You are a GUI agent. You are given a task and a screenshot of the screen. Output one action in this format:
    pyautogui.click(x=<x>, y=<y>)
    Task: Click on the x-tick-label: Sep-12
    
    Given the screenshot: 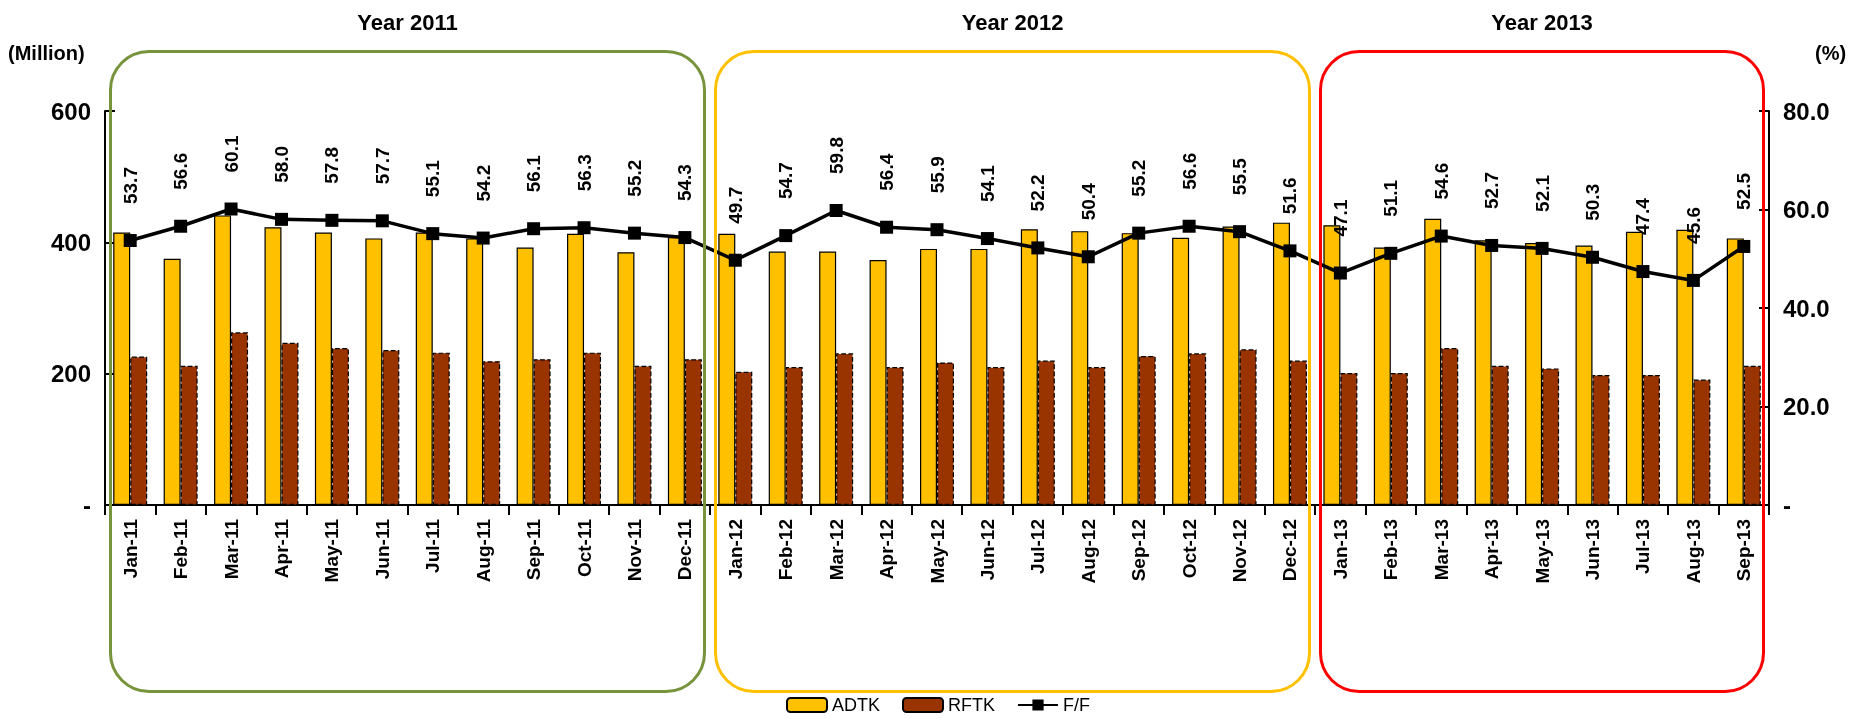 What is the action you would take?
    pyautogui.click(x=1139, y=550)
    